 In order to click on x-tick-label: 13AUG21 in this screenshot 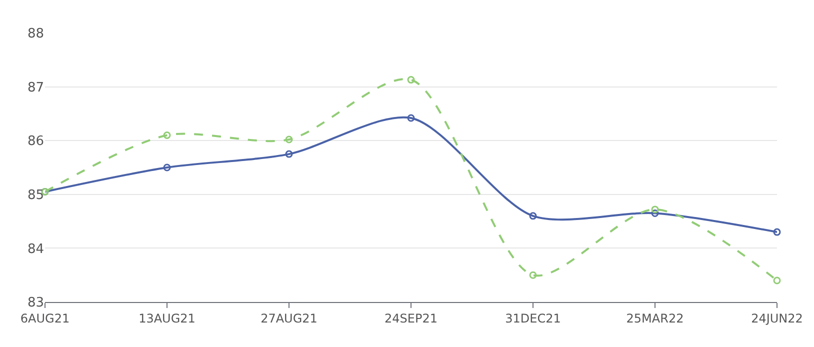, I will do `click(167, 318)`.